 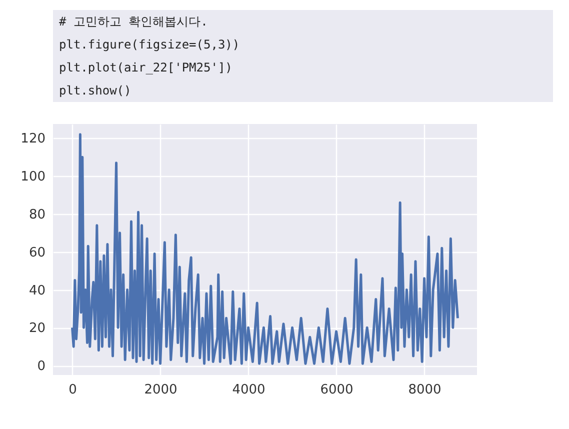 I want to click on text: # 고민하고 확인해봅시다., so click(x=133, y=21).